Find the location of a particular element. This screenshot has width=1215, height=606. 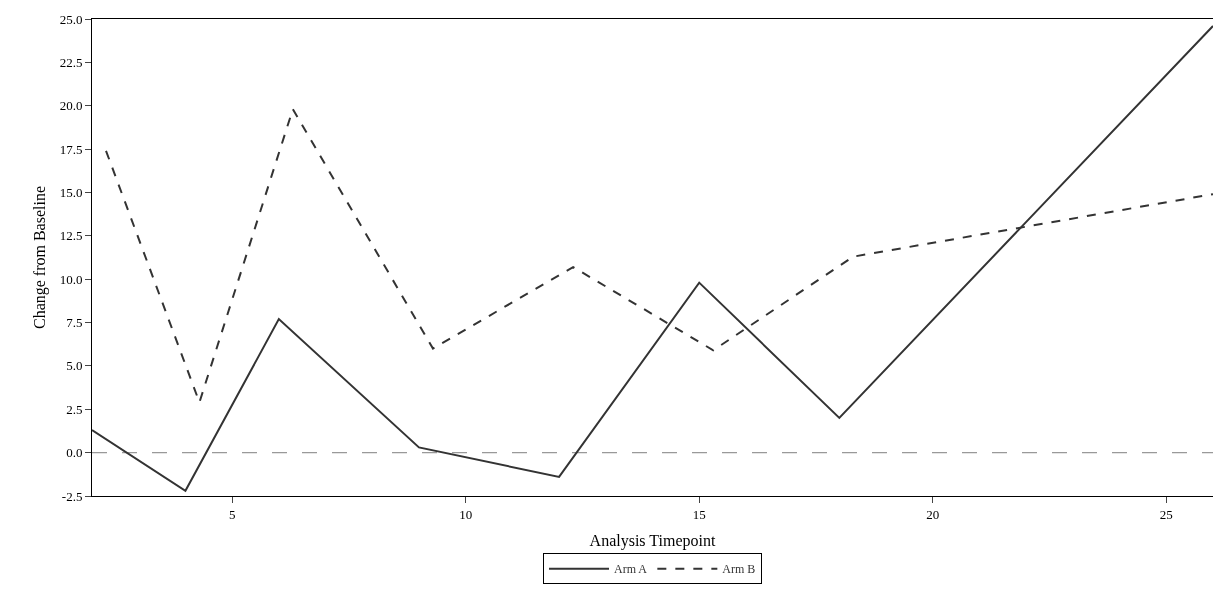

x-tick-label: 10 is located at coordinates (466, 514).